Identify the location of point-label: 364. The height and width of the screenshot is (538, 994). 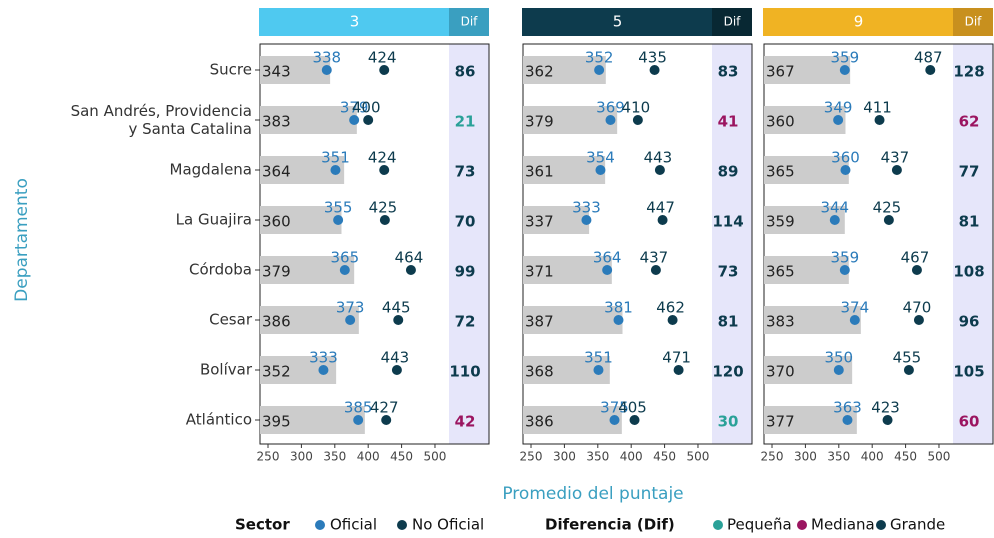
(607, 258).